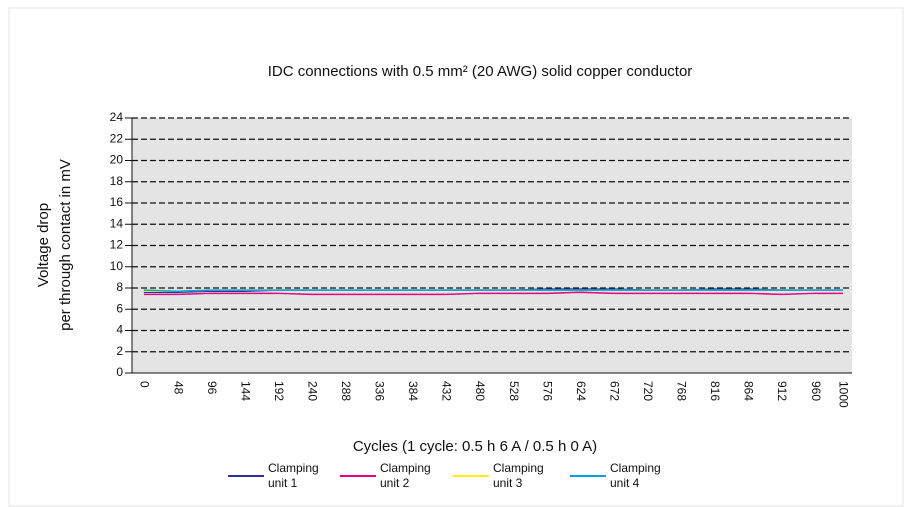 The height and width of the screenshot is (507, 912). I want to click on y-tick-label: 0, so click(119, 372).